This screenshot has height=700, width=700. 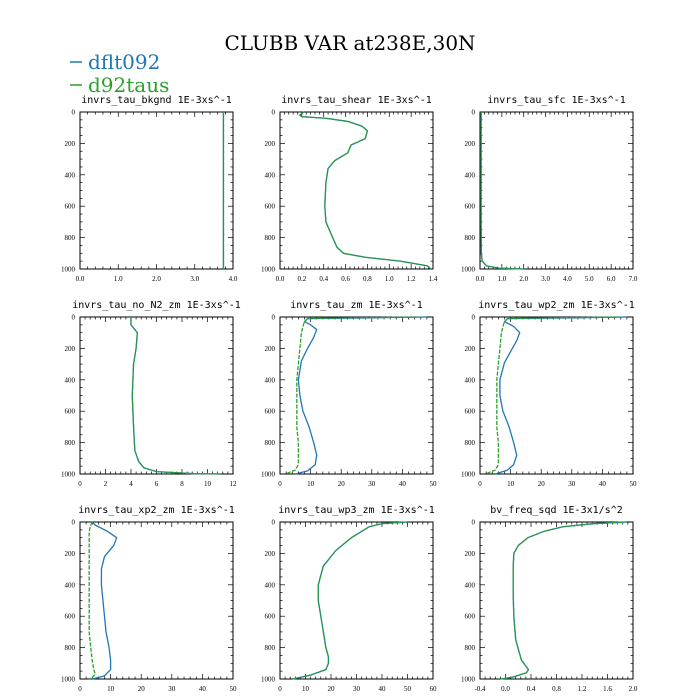 I want to click on x-tick-label: 0.6, so click(x=345, y=279).